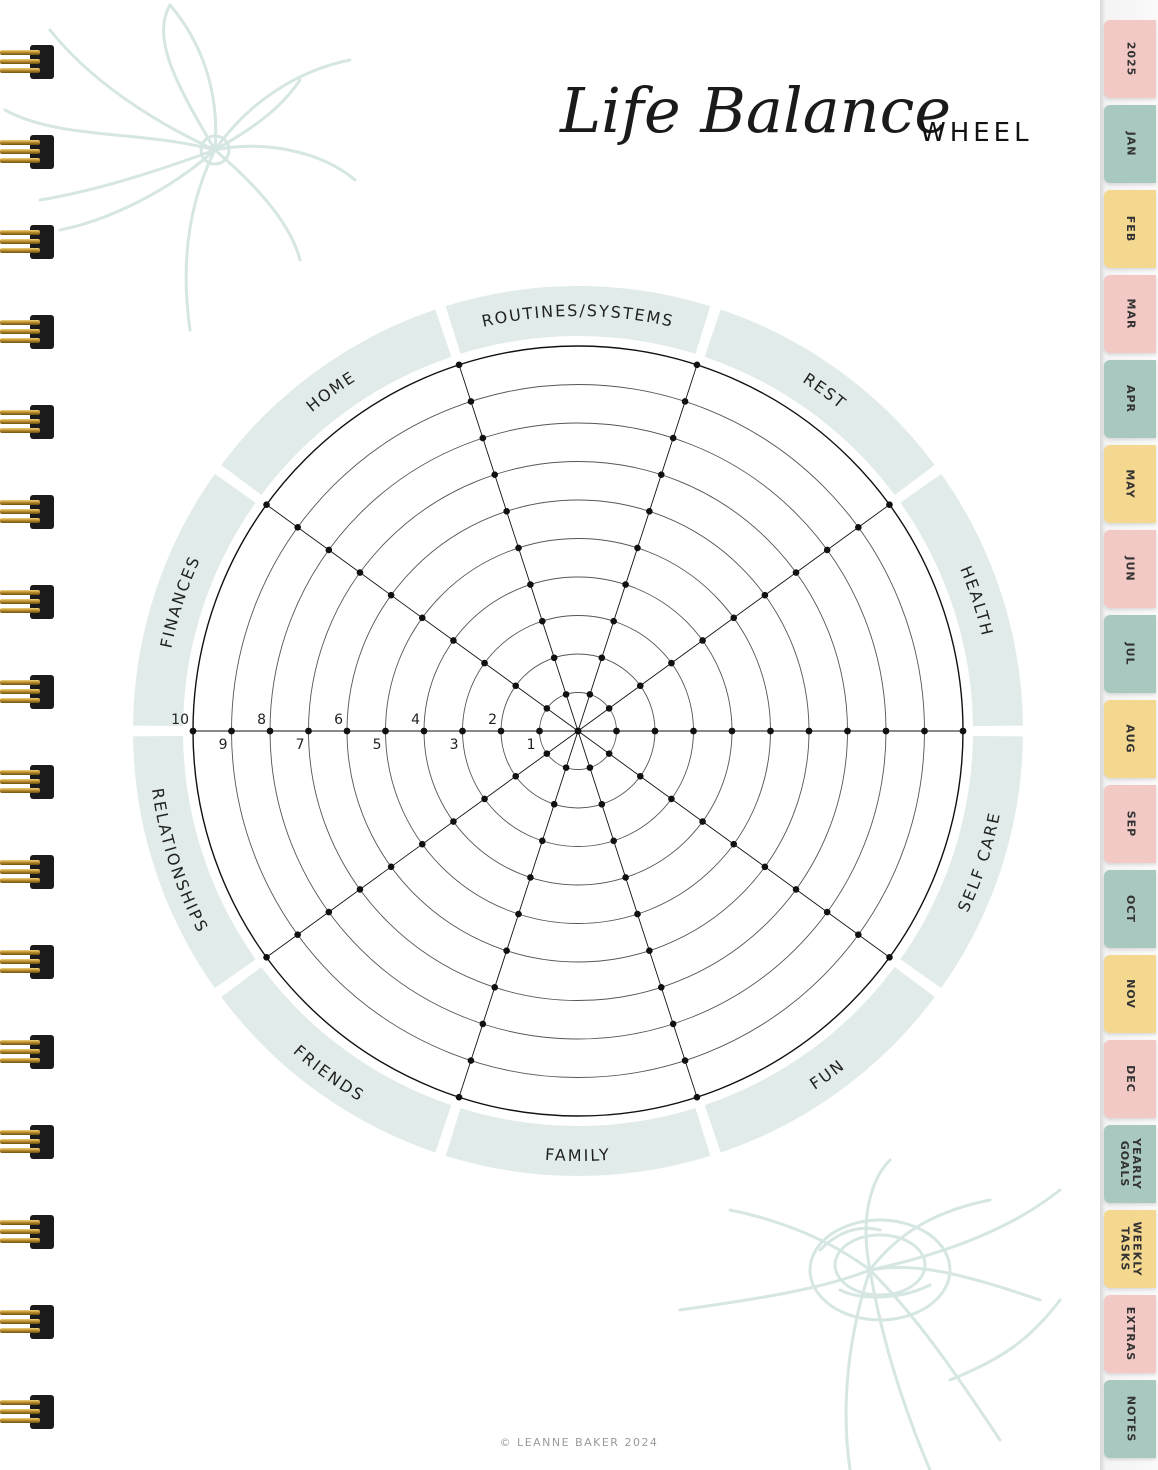  I want to click on tab-label: OCT, so click(1130, 909).